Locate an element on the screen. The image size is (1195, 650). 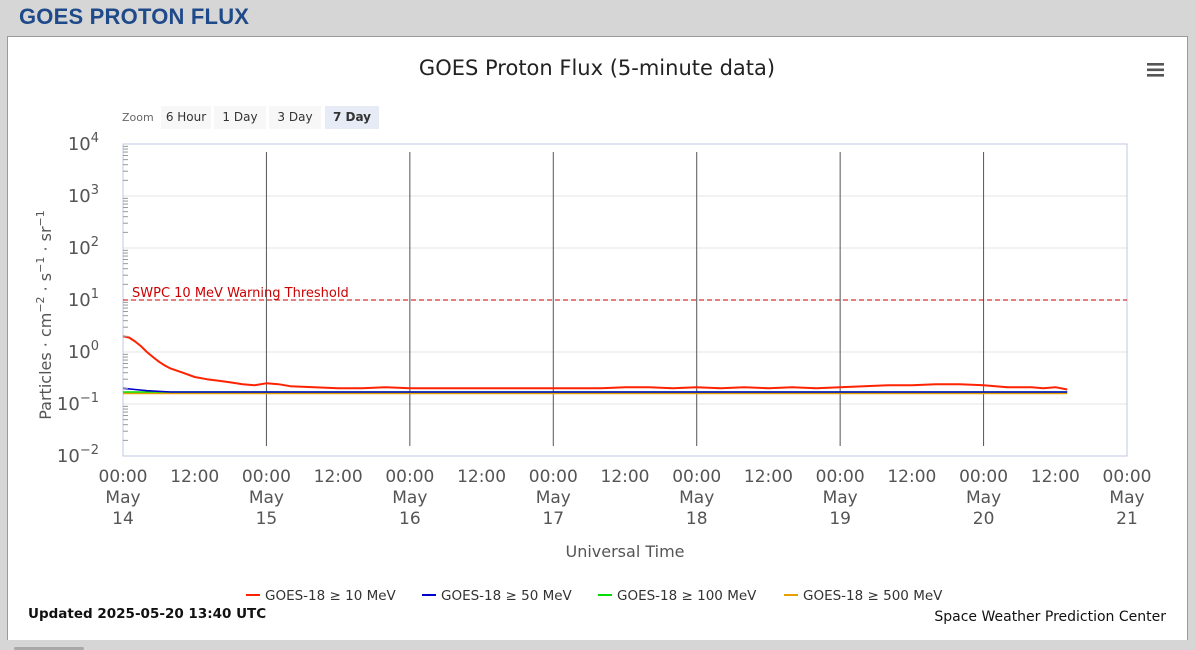
x-tick-label: 16 is located at coordinates (410, 519).